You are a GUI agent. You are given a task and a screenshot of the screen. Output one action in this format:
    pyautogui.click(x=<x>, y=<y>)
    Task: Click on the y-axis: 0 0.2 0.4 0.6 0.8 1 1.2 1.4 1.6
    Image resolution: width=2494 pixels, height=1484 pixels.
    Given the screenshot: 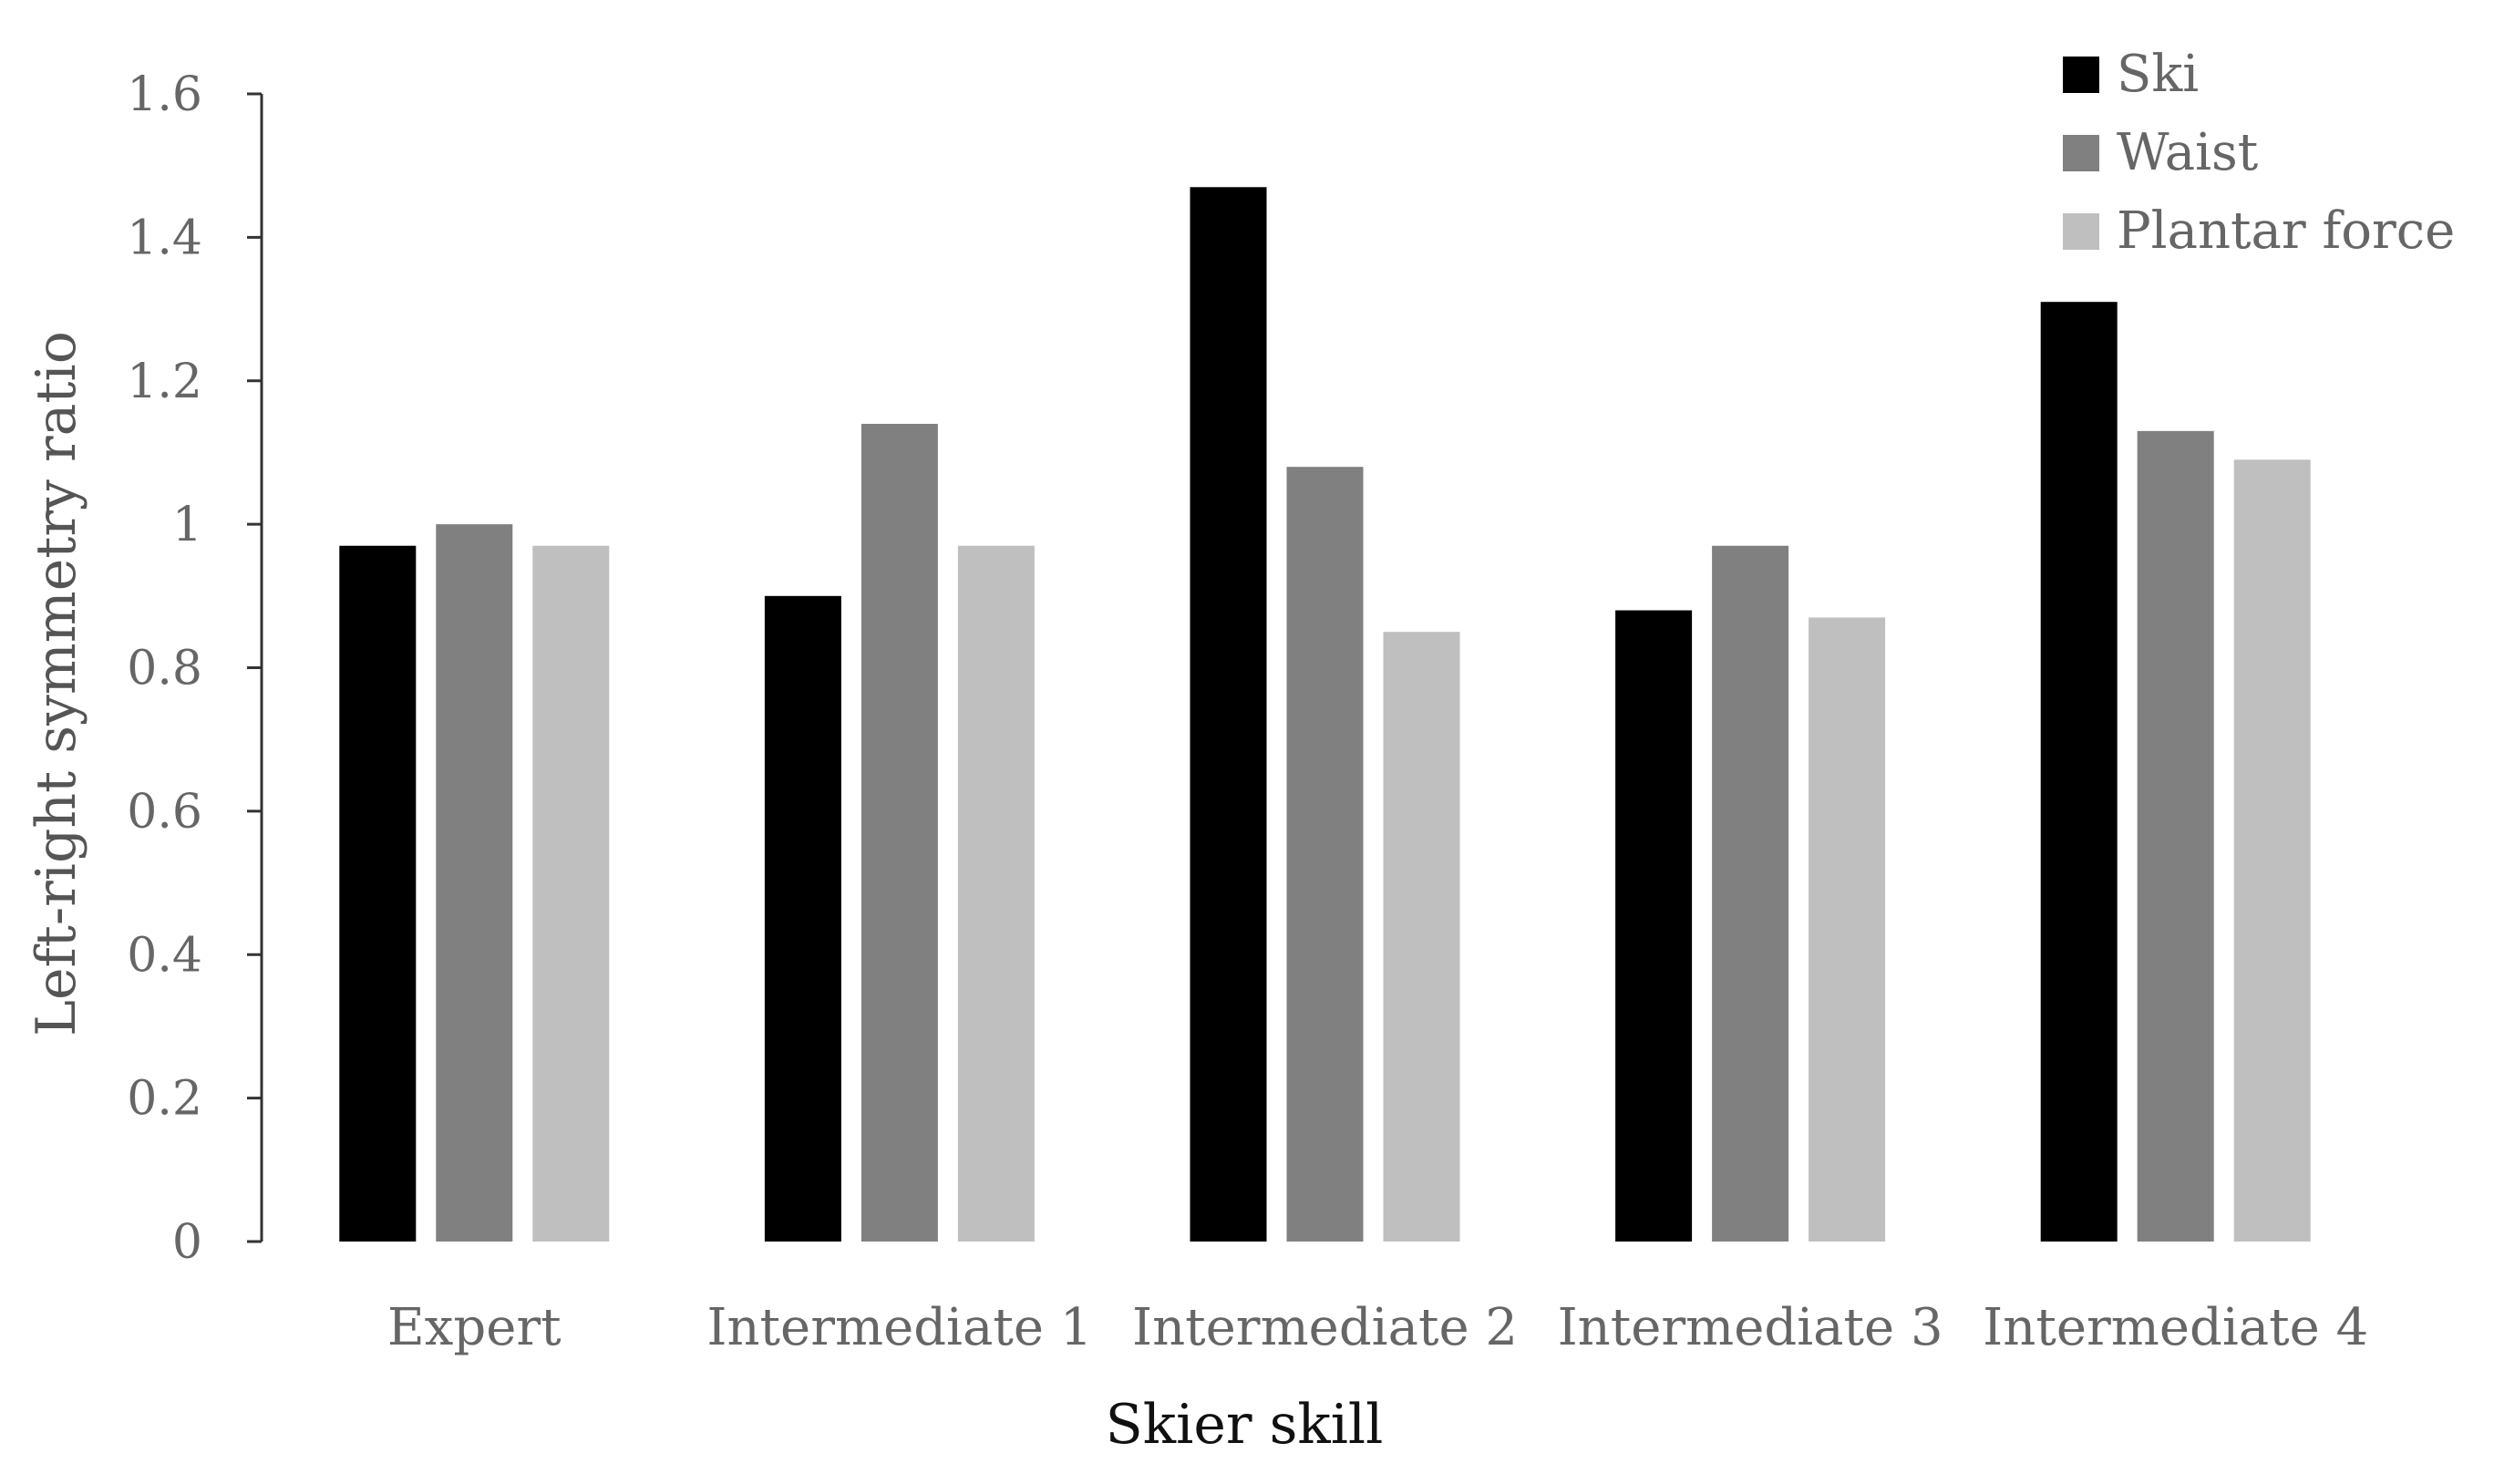 What is the action you would take?
    pyautogui.click(x=195, y=668)
    